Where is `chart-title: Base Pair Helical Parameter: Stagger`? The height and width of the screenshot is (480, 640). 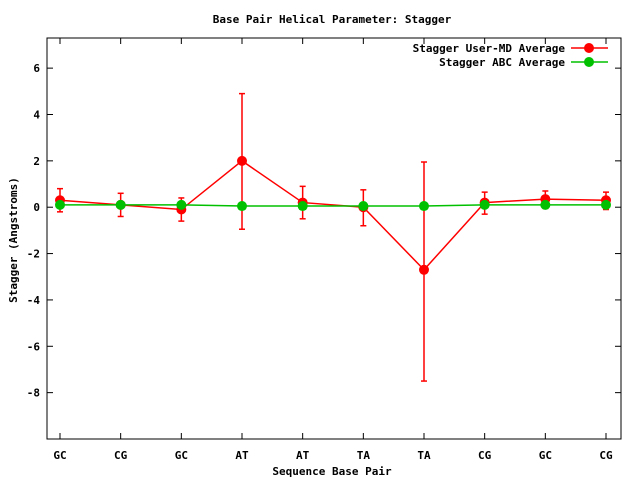
chart-title: Base Pair Helical Parameter: Stagger is located at coordinates (332, 19).